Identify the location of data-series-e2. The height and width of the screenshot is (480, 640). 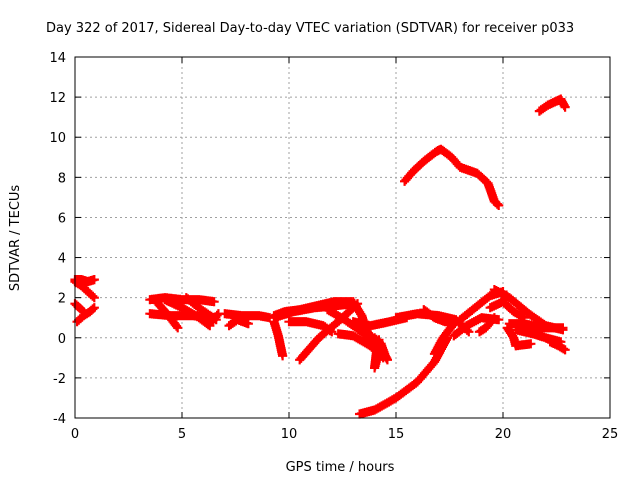
(444, 339).